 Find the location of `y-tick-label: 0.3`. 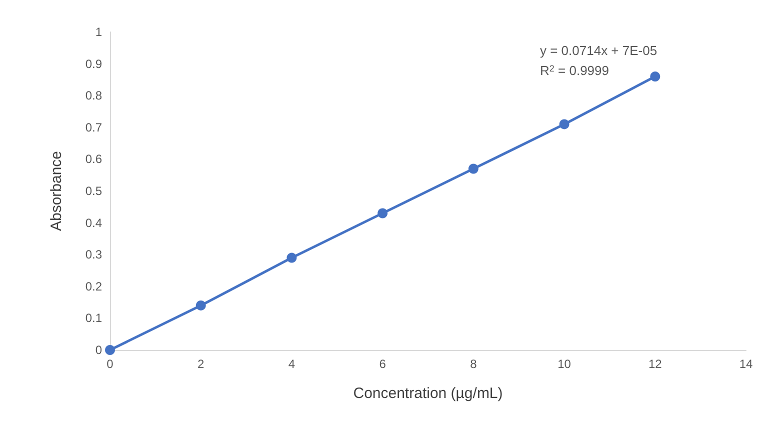

y-tick-label: 0.3 is located at coordinates (93, 255).